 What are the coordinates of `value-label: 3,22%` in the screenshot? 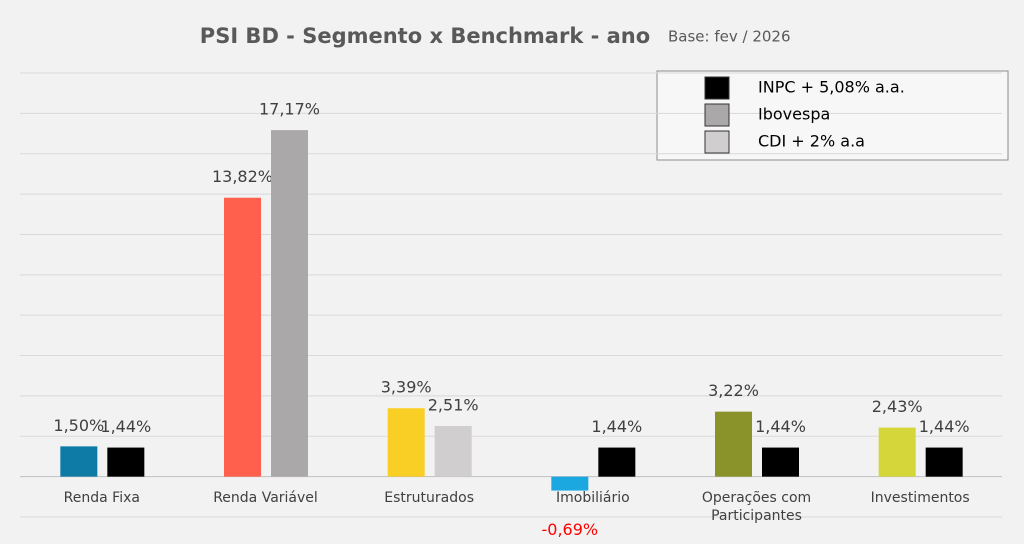 It's located at (733, 390).